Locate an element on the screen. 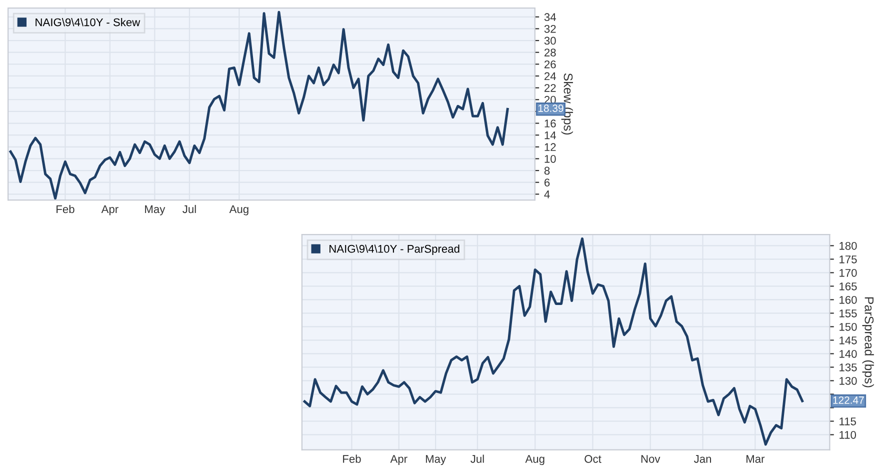 This screenshot has width=896, height=473. y-tick-label: 115 is located at coordinates (848, 422).